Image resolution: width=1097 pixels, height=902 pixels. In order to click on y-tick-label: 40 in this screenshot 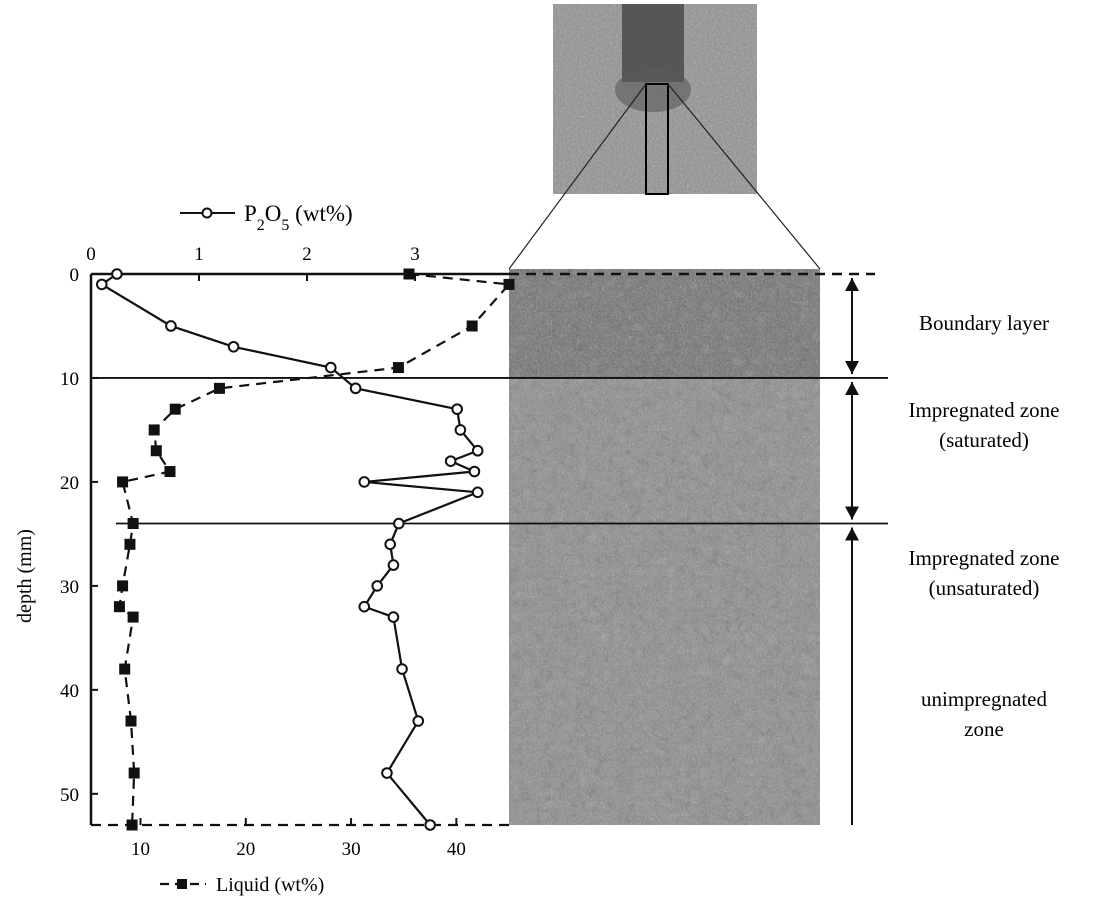, I will do `click(69, 691)`.